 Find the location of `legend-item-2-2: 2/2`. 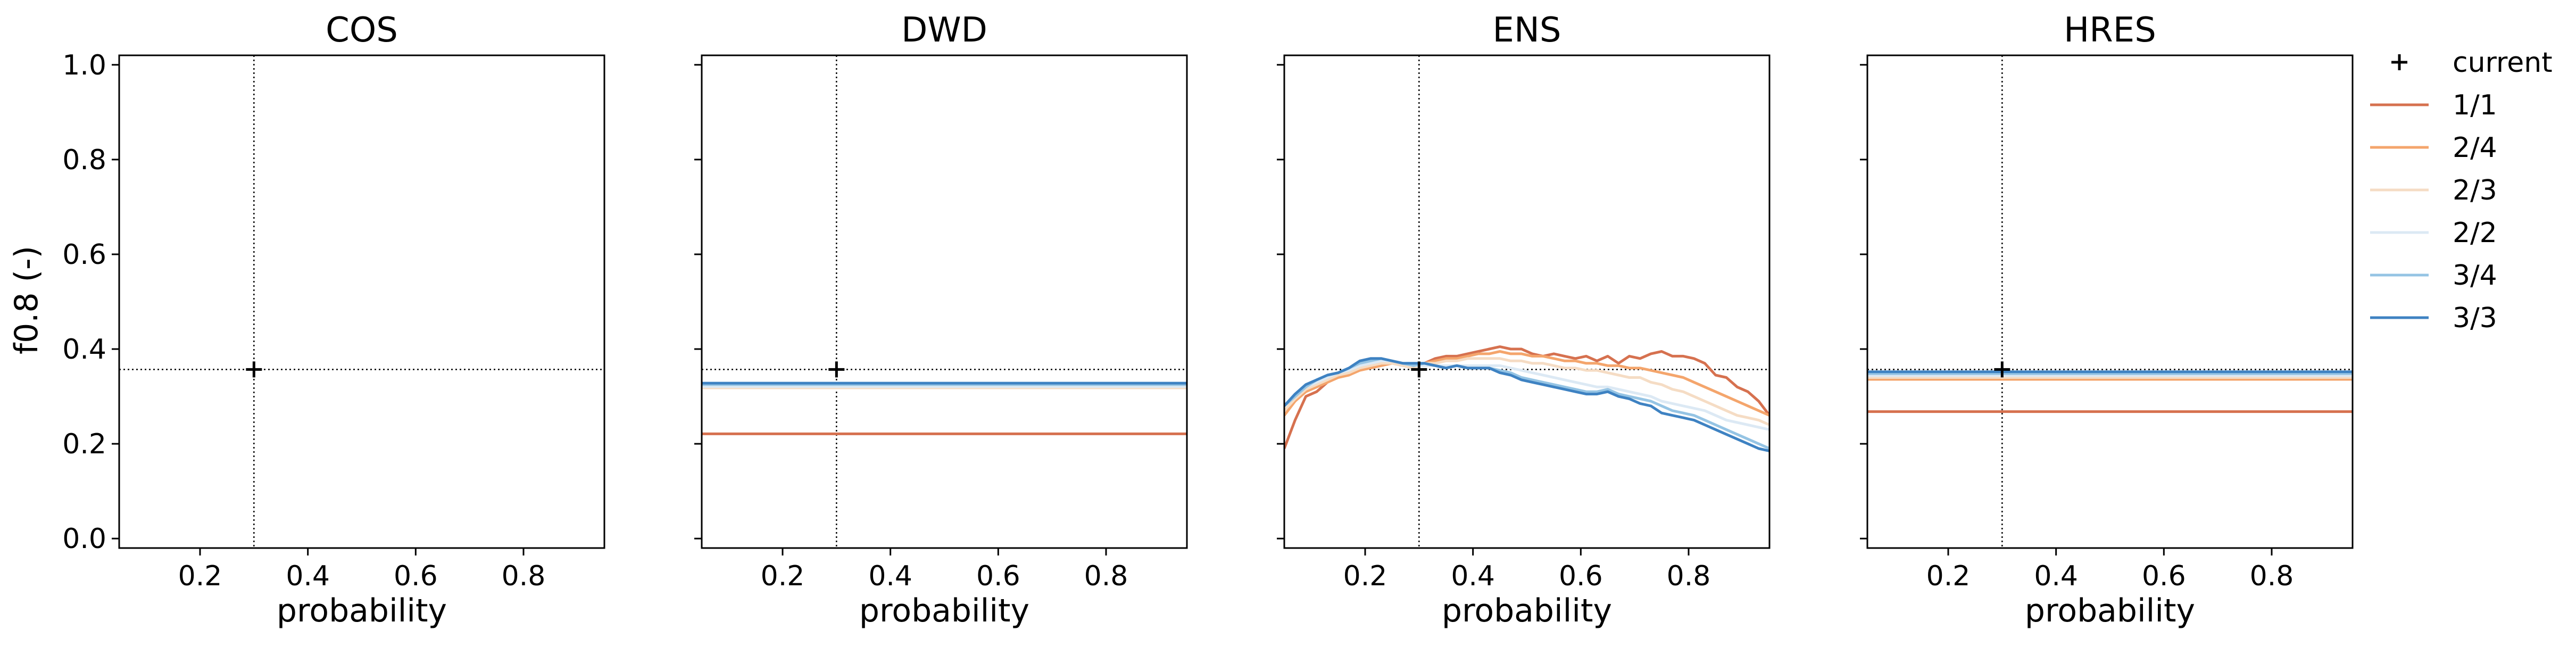

legend-item-2-2: 2/2 is located at coordinates (2433, 233).